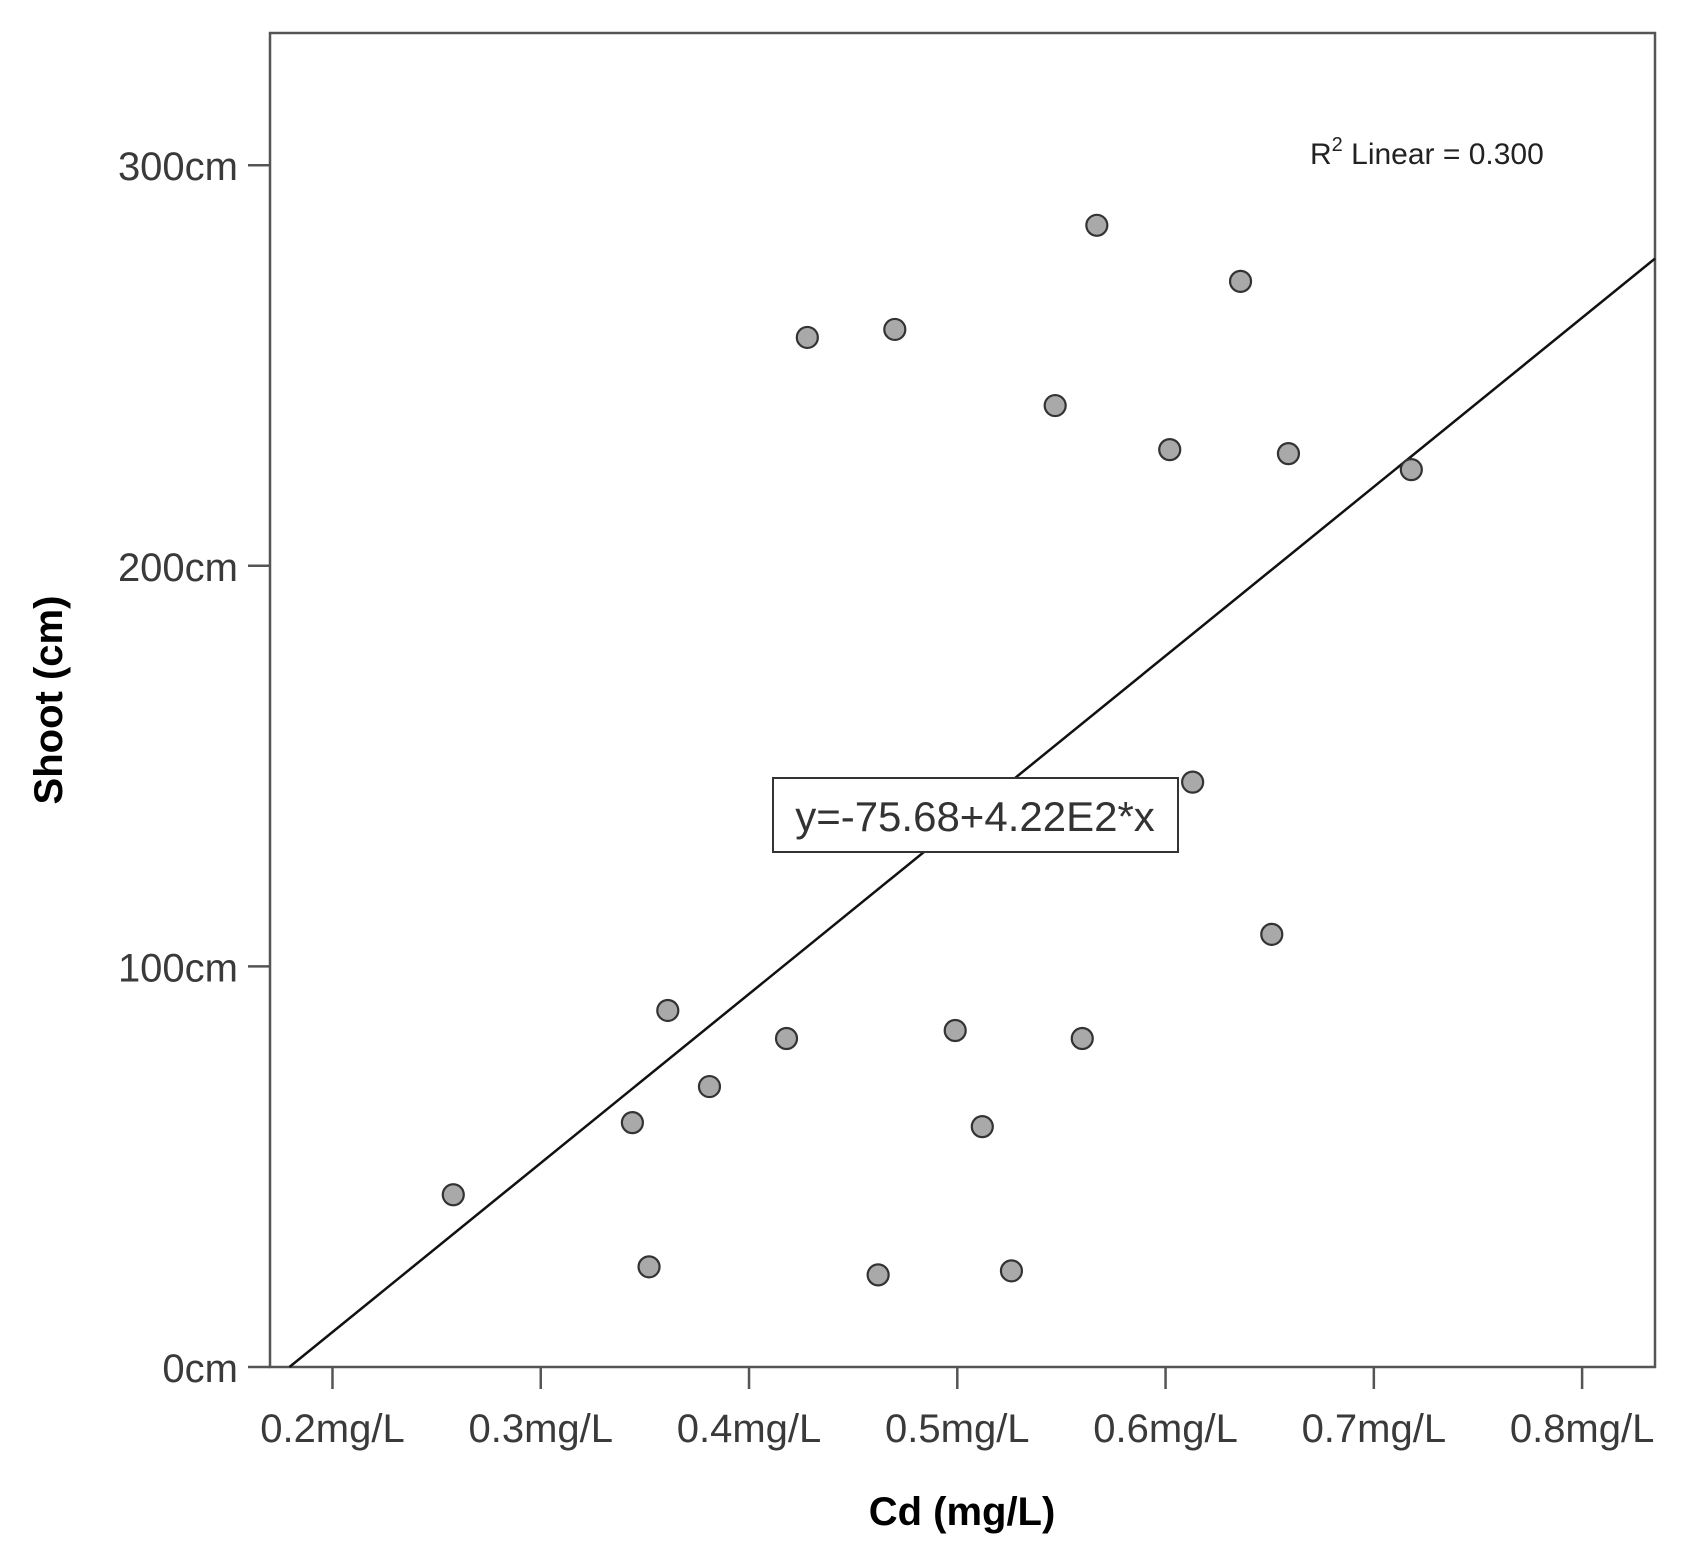  Describe the element at coordinates (194, 768) in the screenshot. I see `y-axis: 0cm 100cm 200cm 300cm` at that location.